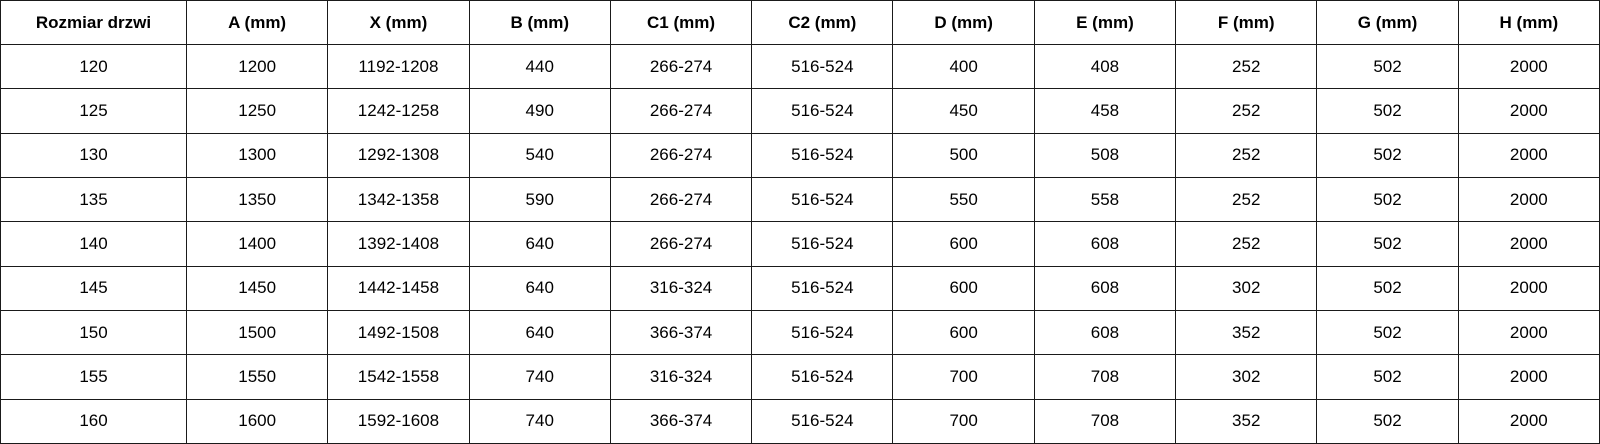 Image resolution: width=1600 pixels, height=444 pixels. I want to click on table-cell: 1492-1508, so click(398, 332).